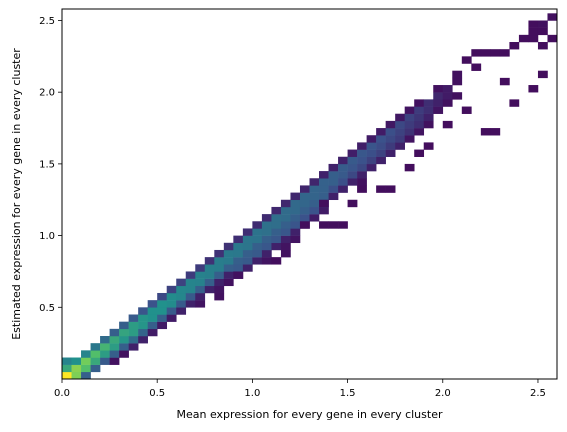 This screenshot has width=567, height=432. Describe the element at coordinates (538, 393) in the screenshot. I see `x-tick-label: 2.5` at that location.